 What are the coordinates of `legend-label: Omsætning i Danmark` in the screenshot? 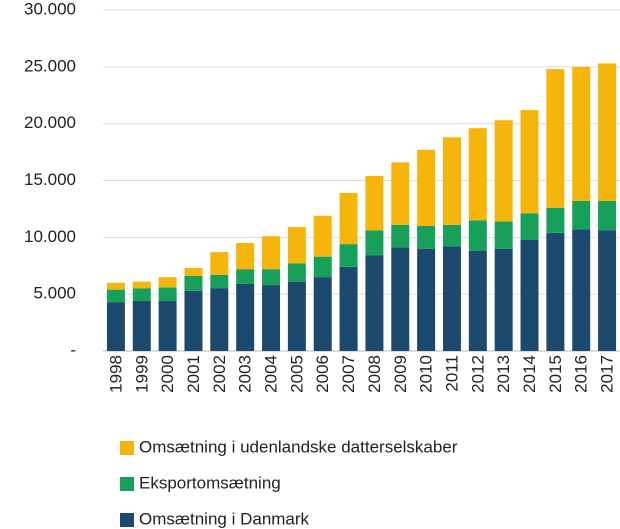 It's located at (224, 518).